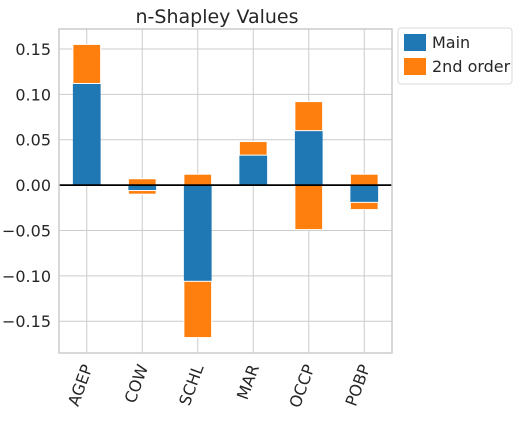 The image size is (515, 424). What do you see at coordinates (364, 179) in the screenshot?
I see `bar-second-order-positive-pobp` at bounding box center [364, 179].